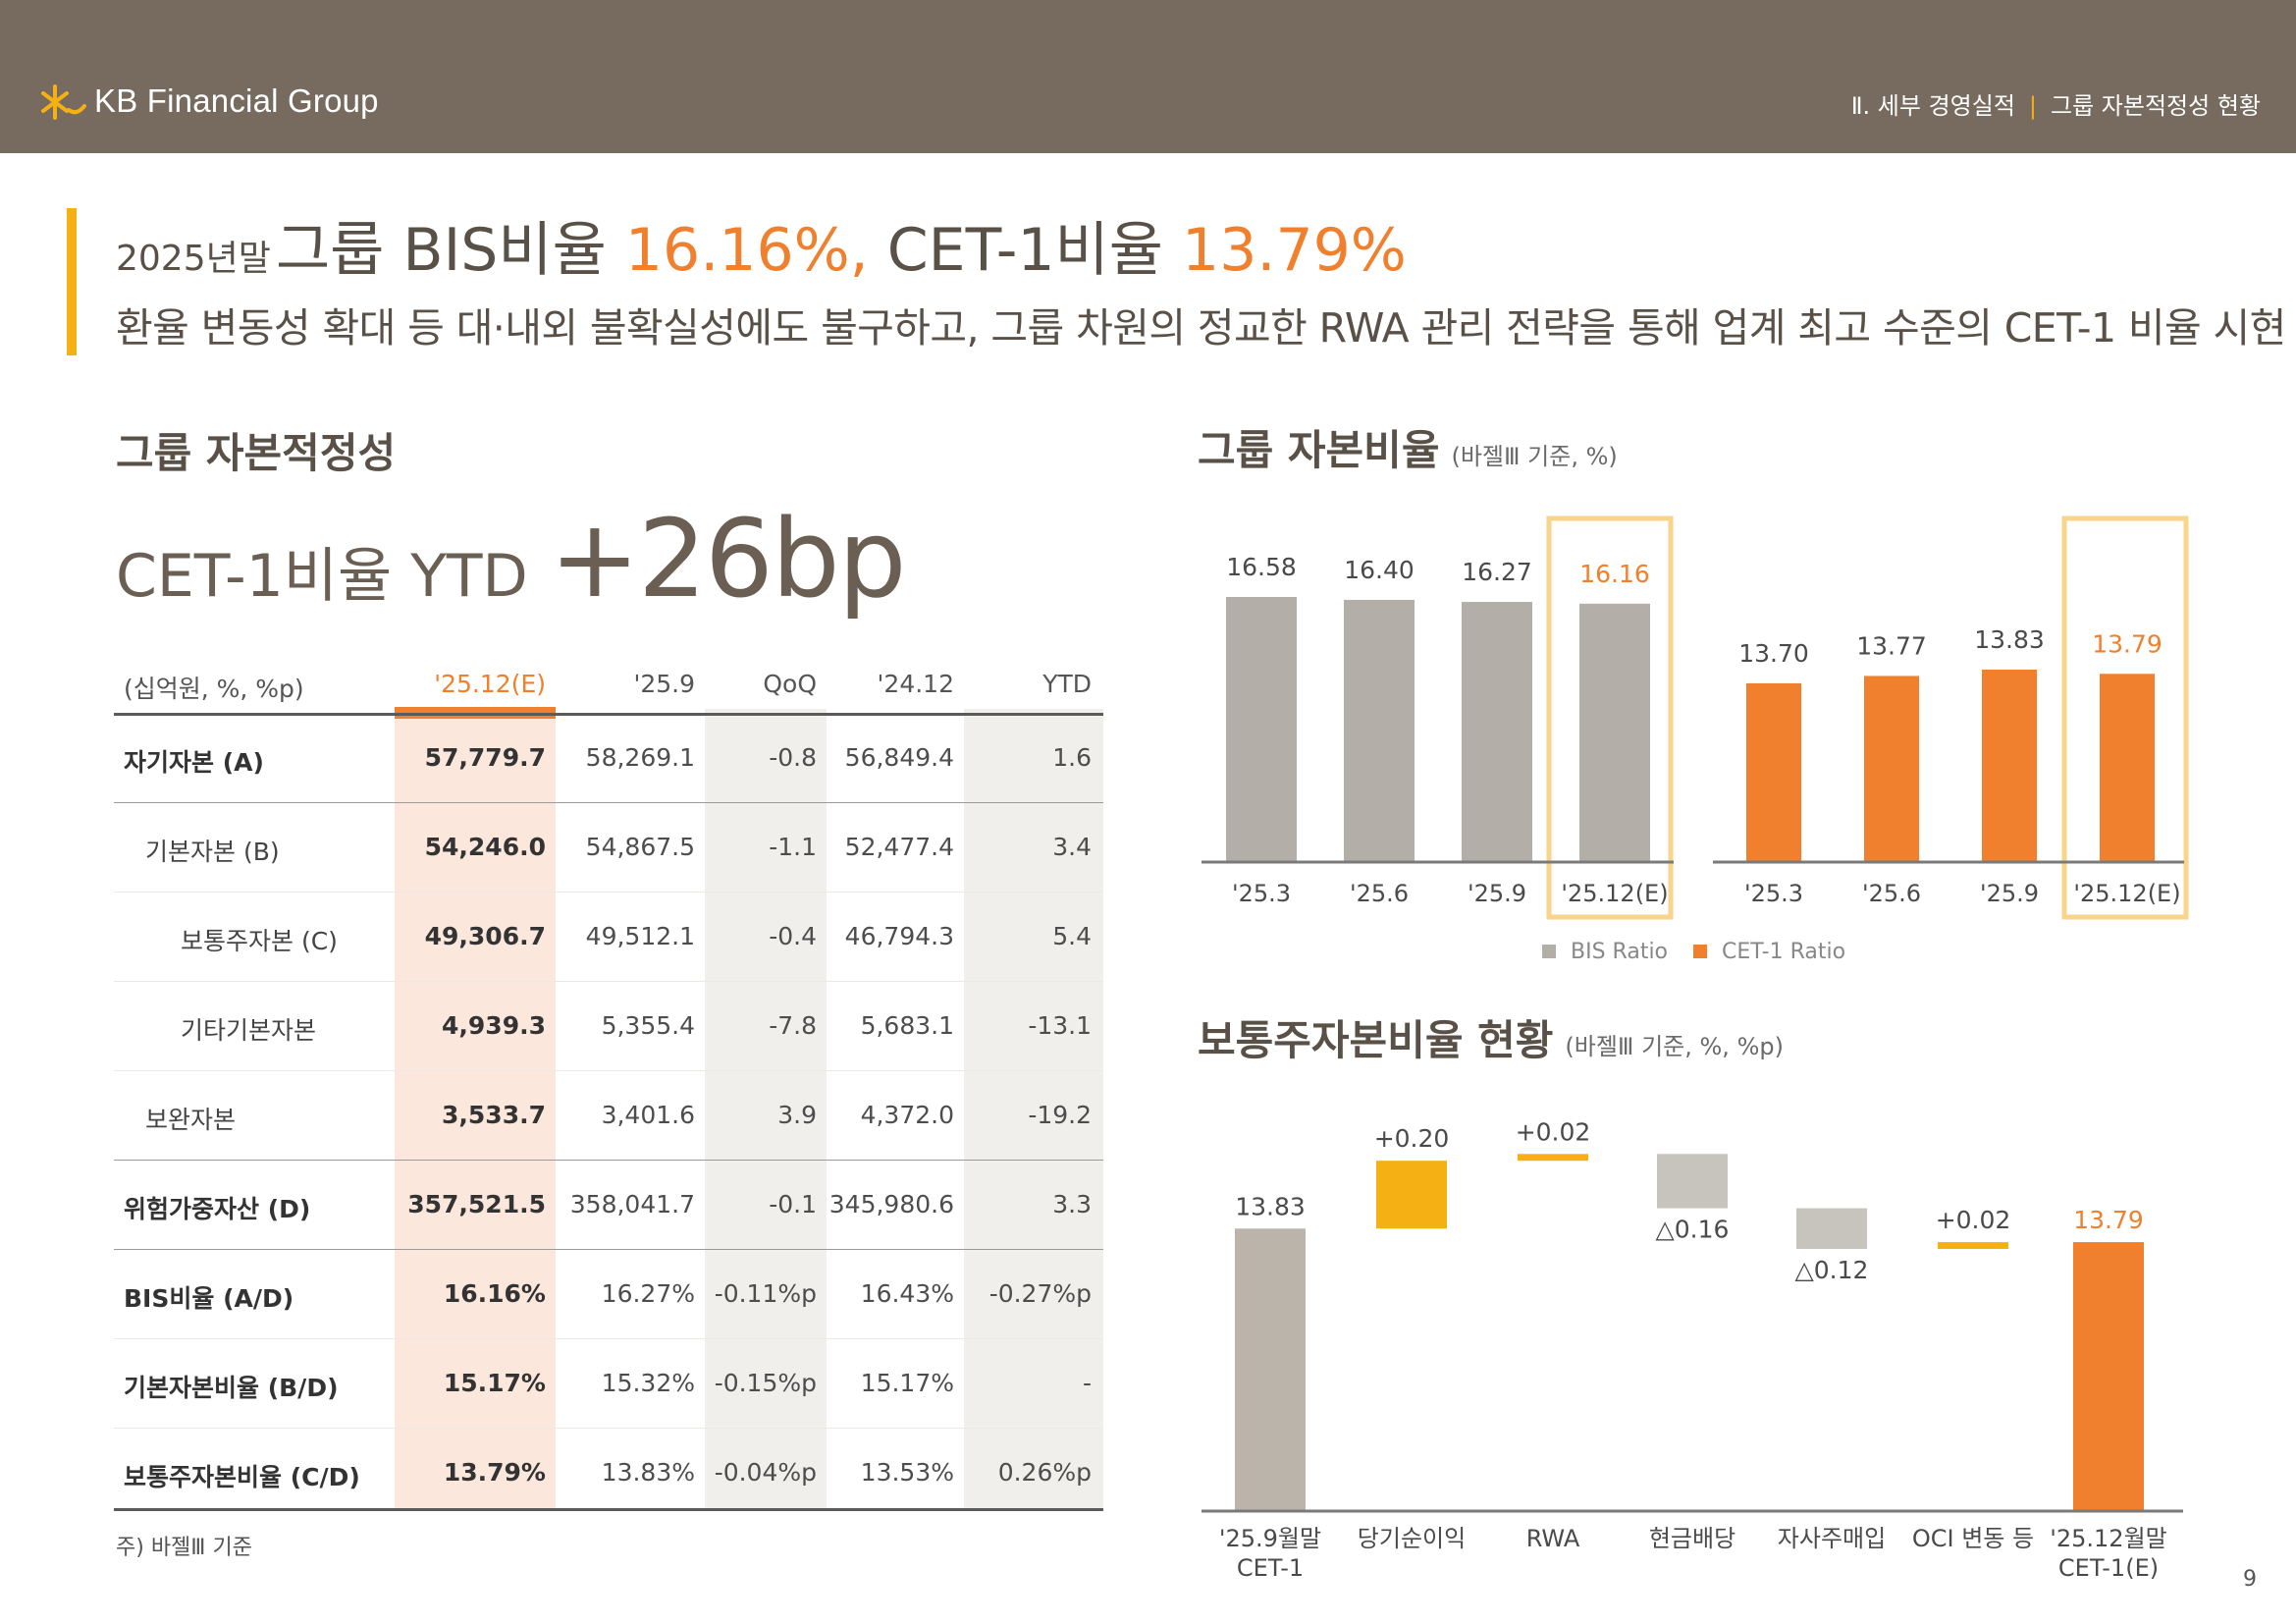 This screenshot has width=2296, height=1624. What do you see at coordinates (1060, 1025) in the screenshot?
I see `table-cell: -13.1` at bounding box center [1060, 1025].